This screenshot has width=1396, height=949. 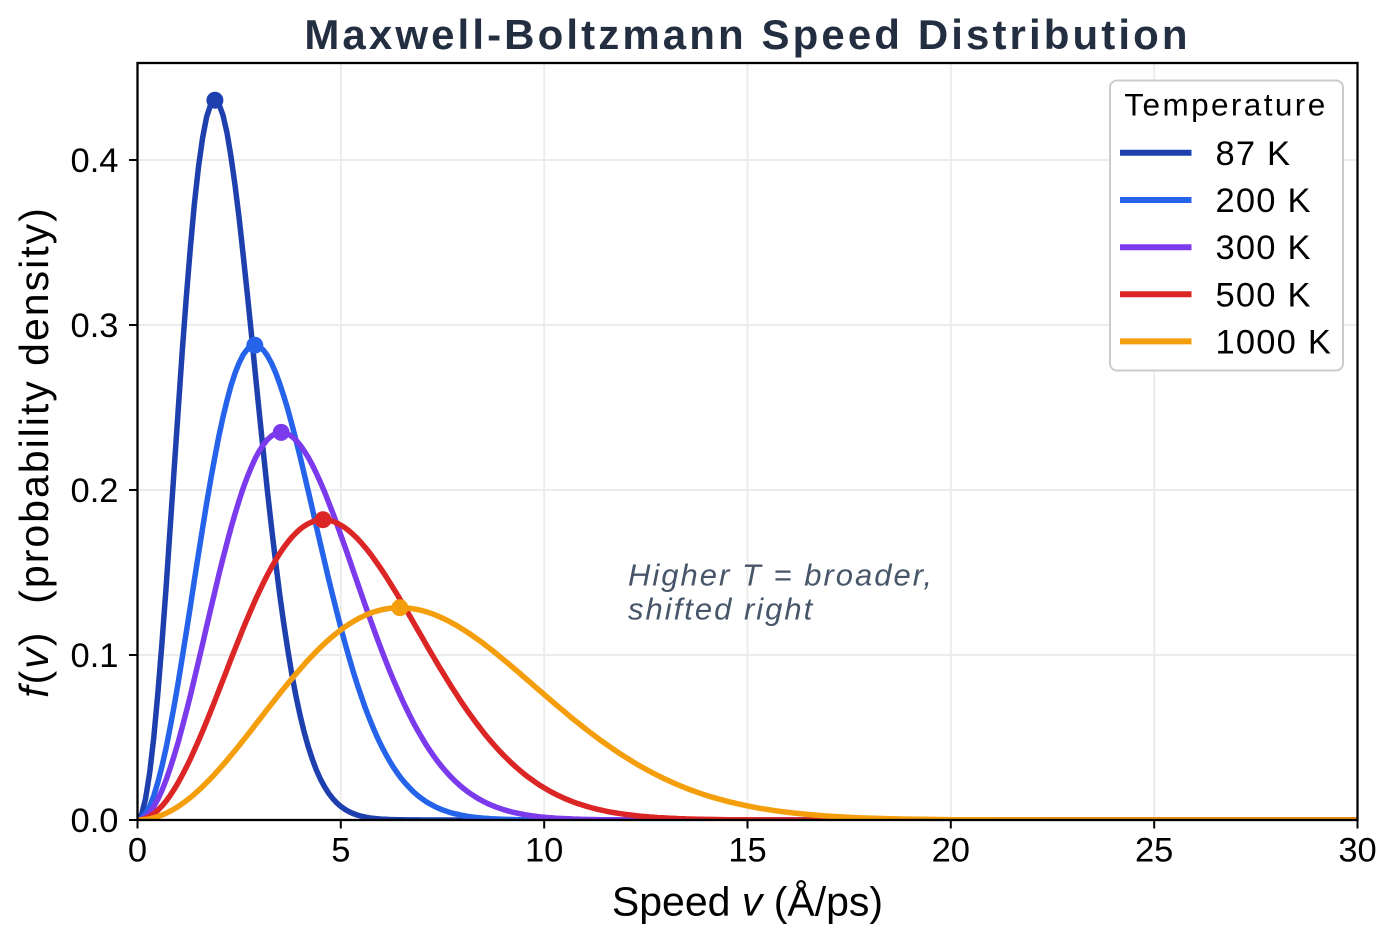 I want to click on svg-text: shifted right, so click(x=721, y=608).